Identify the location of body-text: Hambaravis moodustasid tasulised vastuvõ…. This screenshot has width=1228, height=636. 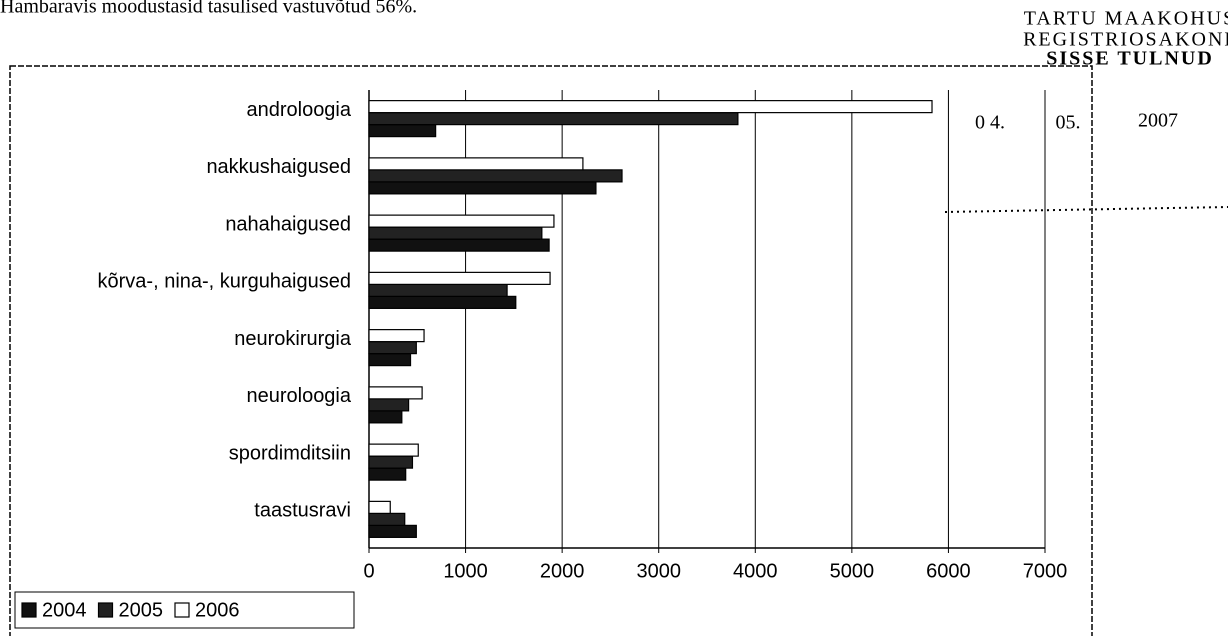
(208, 9).